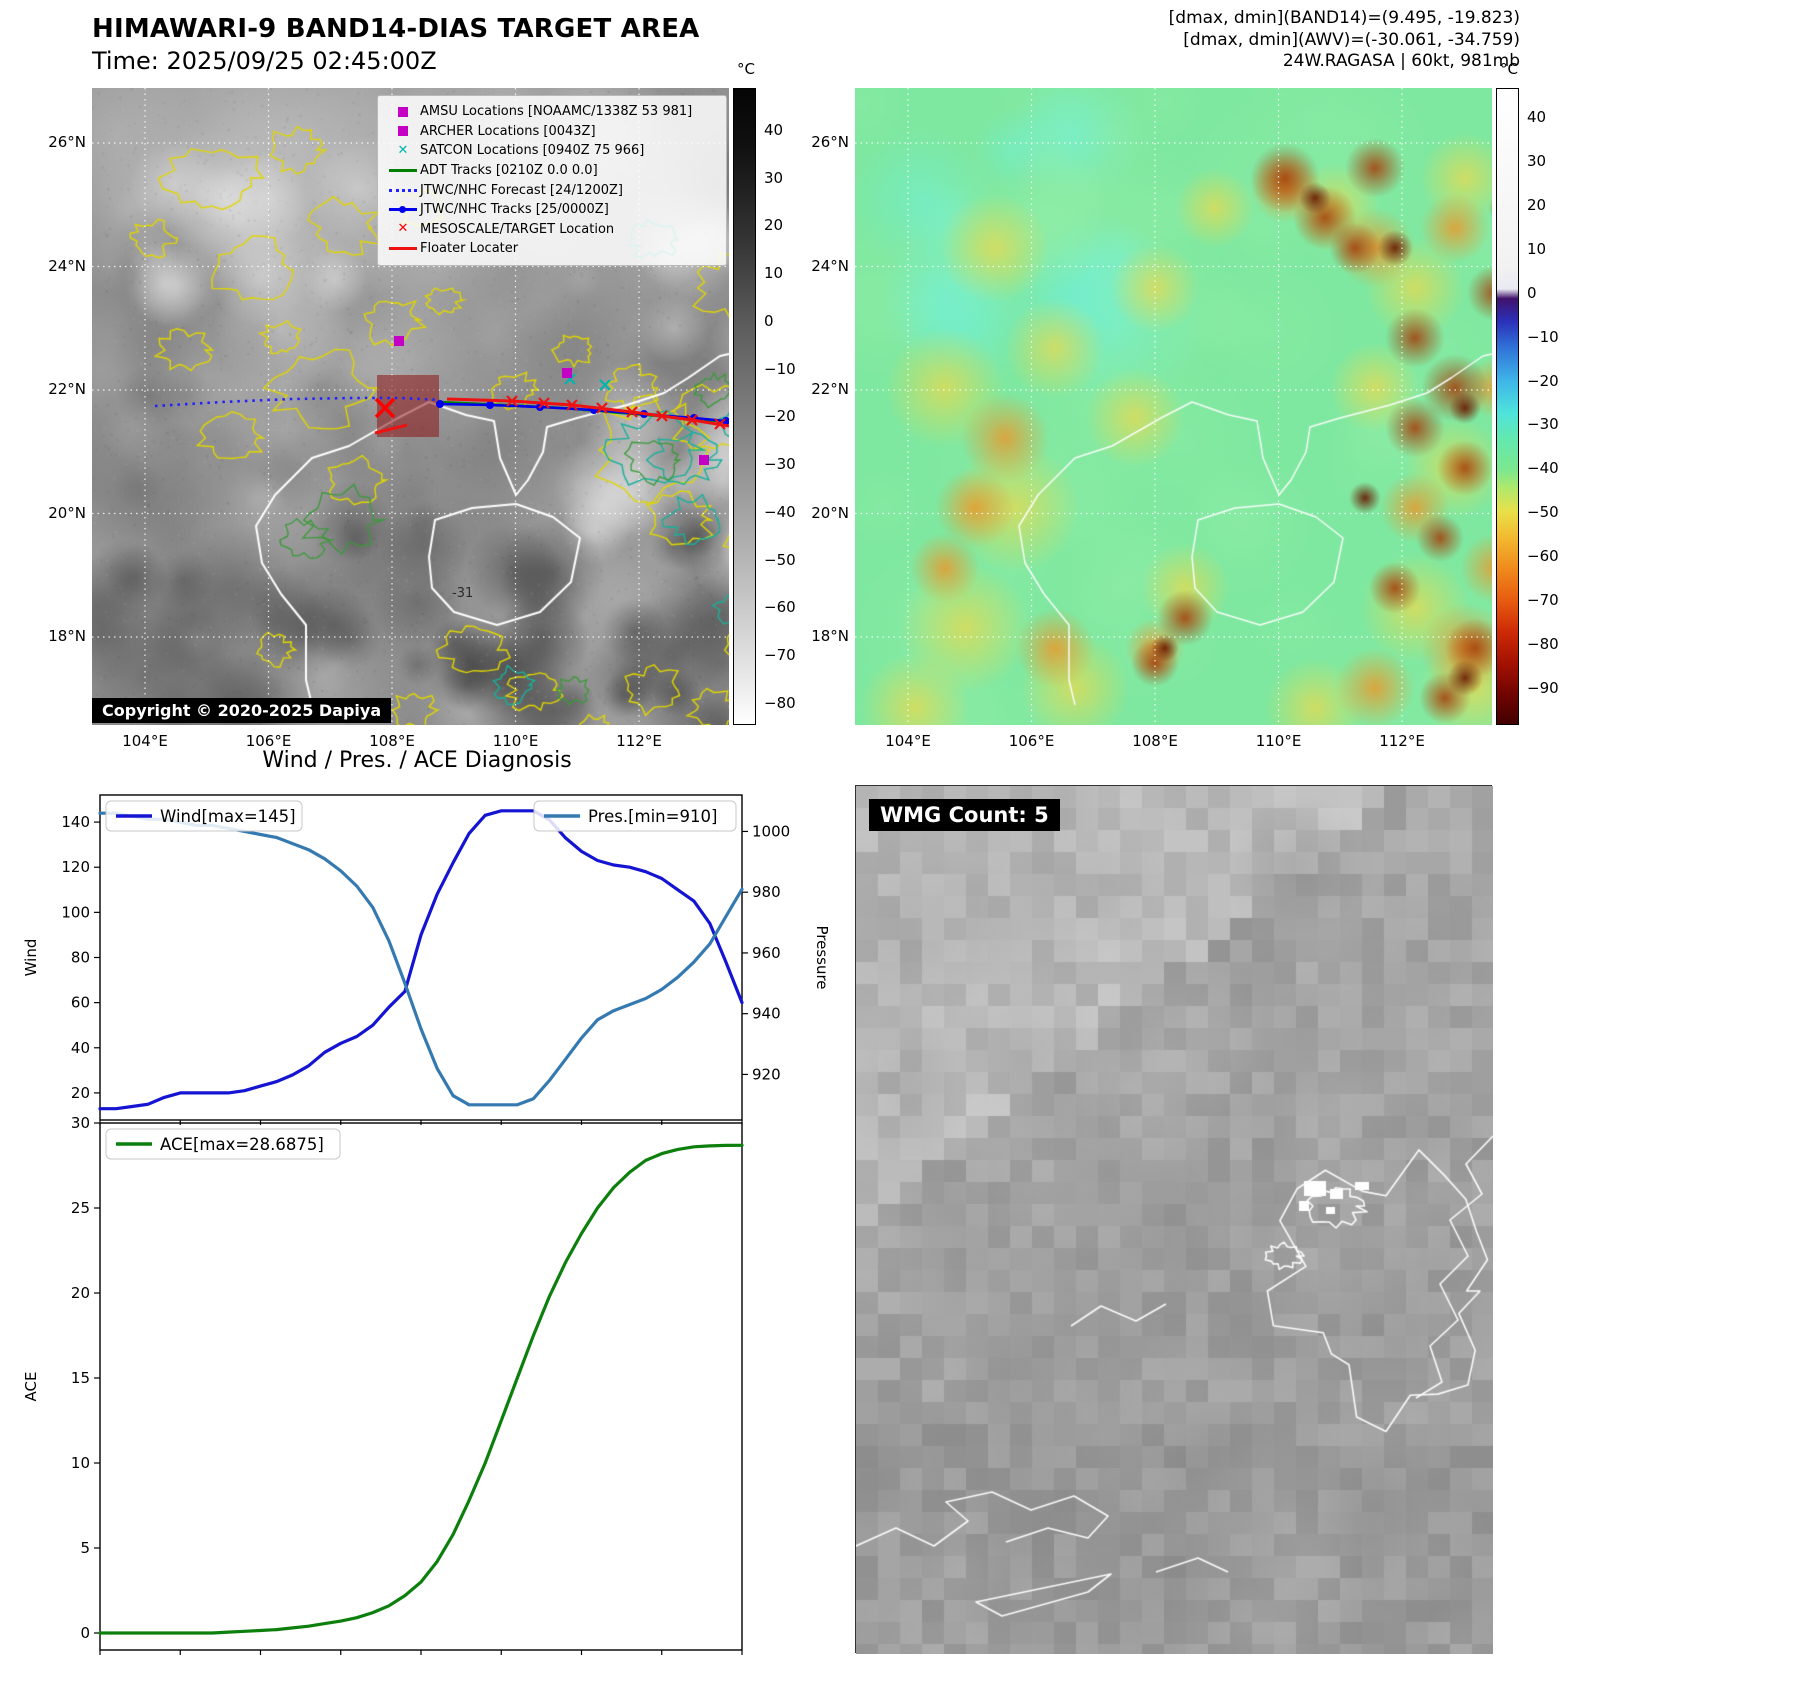  Describe the element at coordinates (31, 1387) in the screenshot. I see `ace-axis-label: ACE` at that location.